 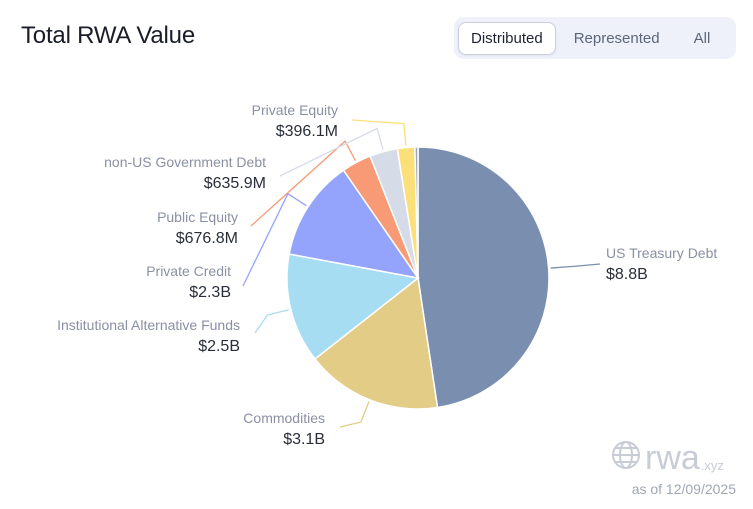 I want to click on slice-label-value: $635.9M, so click(x=235, y=183).